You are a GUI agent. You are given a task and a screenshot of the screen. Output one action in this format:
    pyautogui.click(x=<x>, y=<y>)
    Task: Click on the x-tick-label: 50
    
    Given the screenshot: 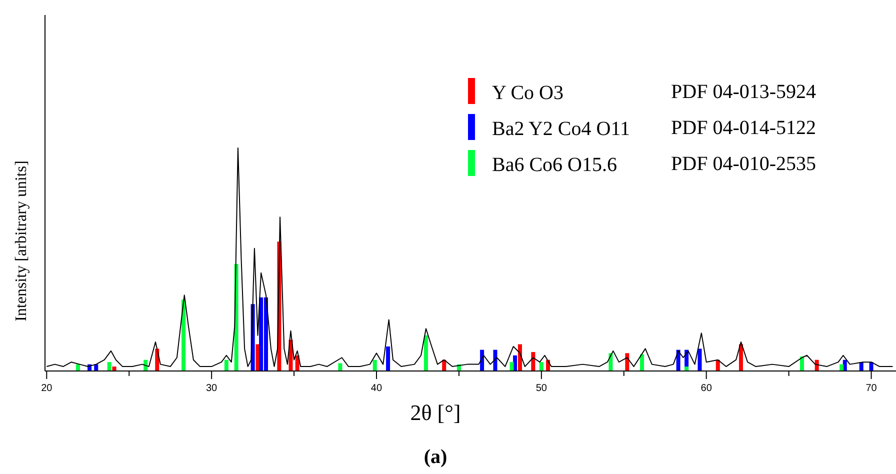 What is the action you would take?
    pyautogui.click(x=542, y=388)
    